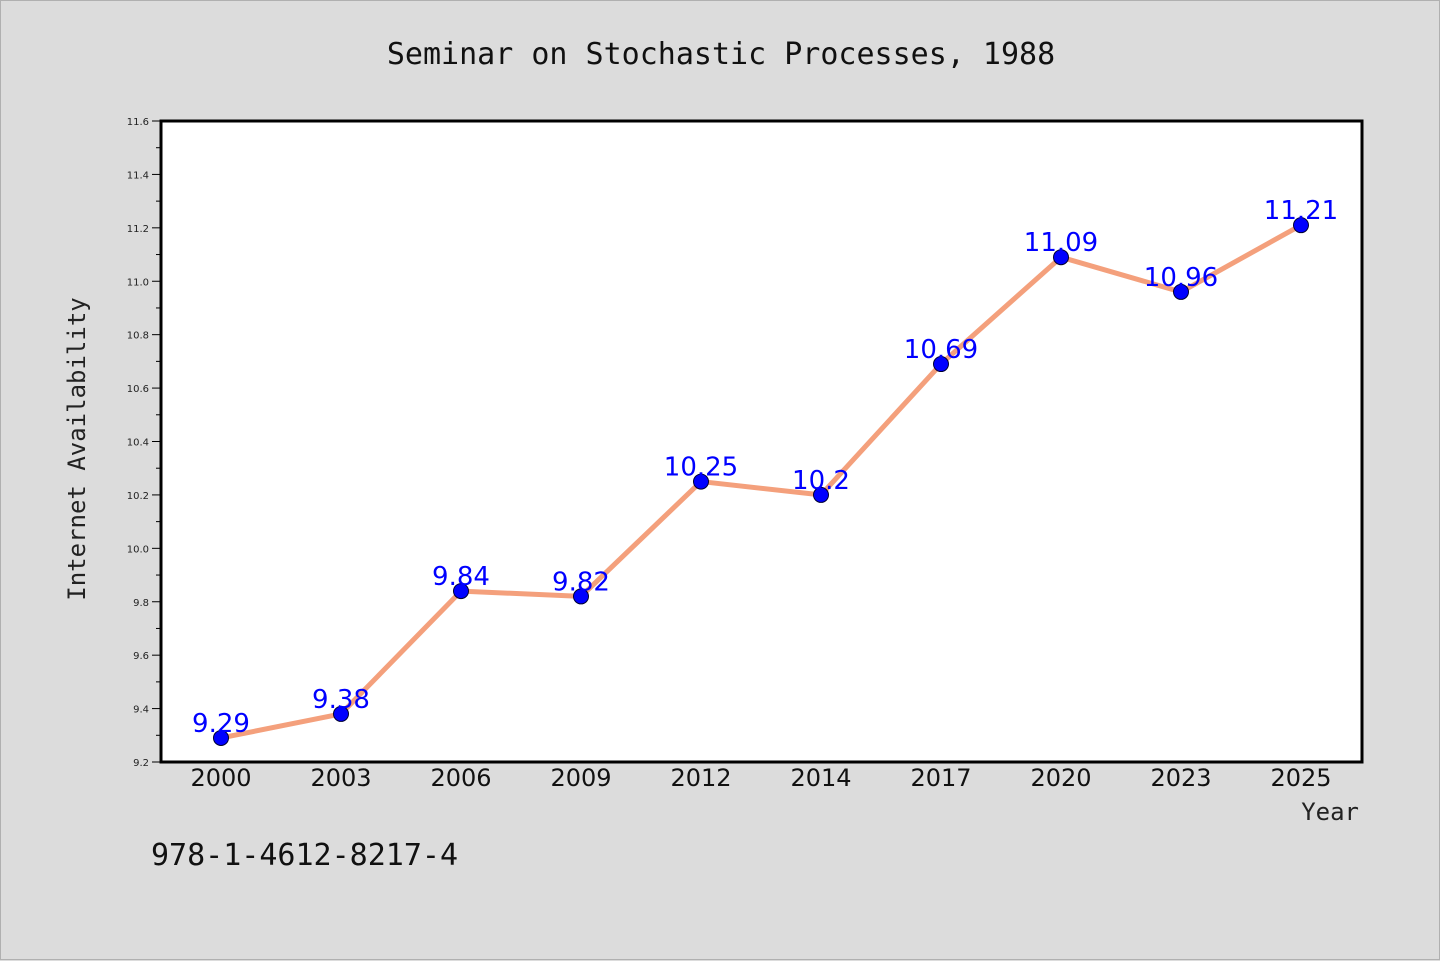 This screenshot has height=961, width=1440. I want to click on x-tick-label: 2023, so click(1180, 778).